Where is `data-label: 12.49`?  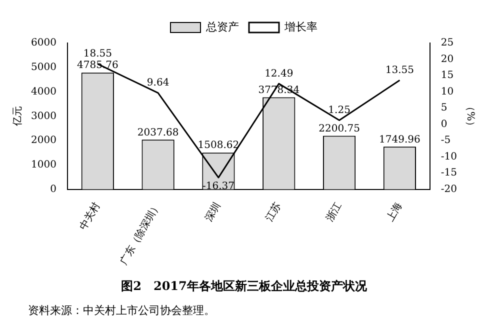 data-label: 12.49 is located at coordinates (279, 74).